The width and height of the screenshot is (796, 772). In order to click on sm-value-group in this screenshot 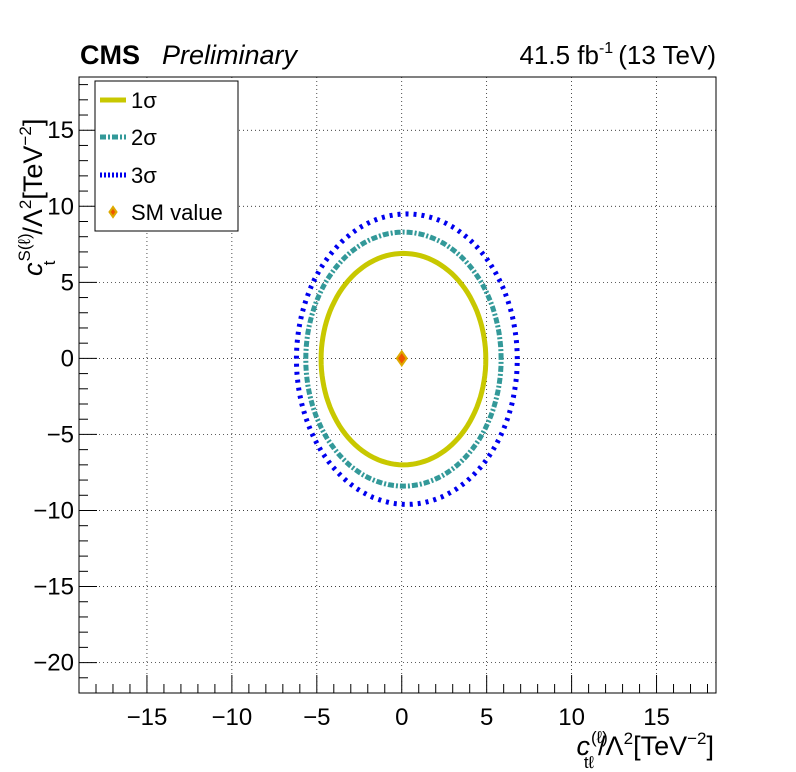, I will do `click(401, 358)`.